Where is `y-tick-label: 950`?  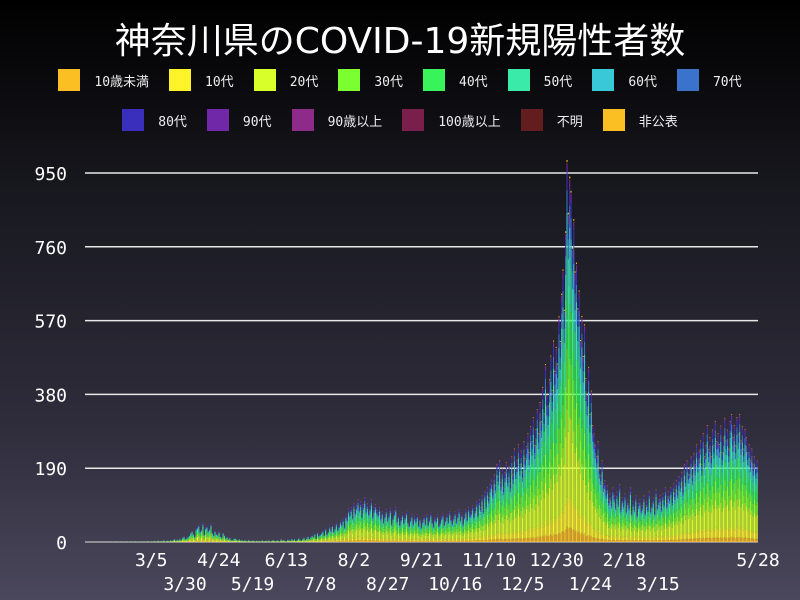 y-tick-label: 950 is located at coordinates (50, 174).